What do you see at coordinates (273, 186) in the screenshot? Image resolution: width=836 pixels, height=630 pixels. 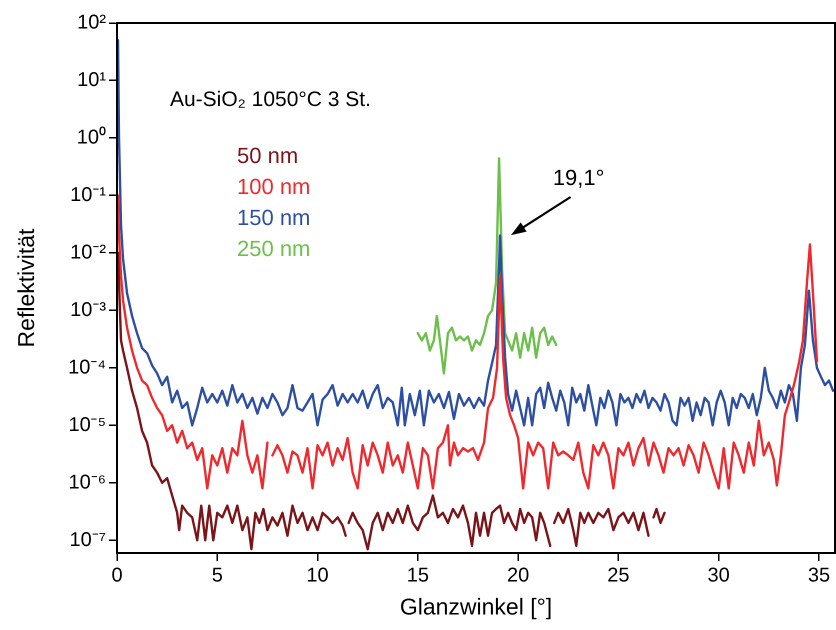 I see `text: 100 nm` at bounding box center [273, 186].